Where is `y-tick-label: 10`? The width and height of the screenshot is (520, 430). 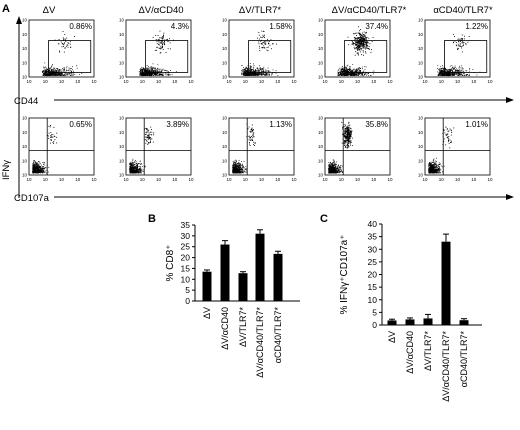 y-tick-label: 10 is located at coordinates (25, 132).